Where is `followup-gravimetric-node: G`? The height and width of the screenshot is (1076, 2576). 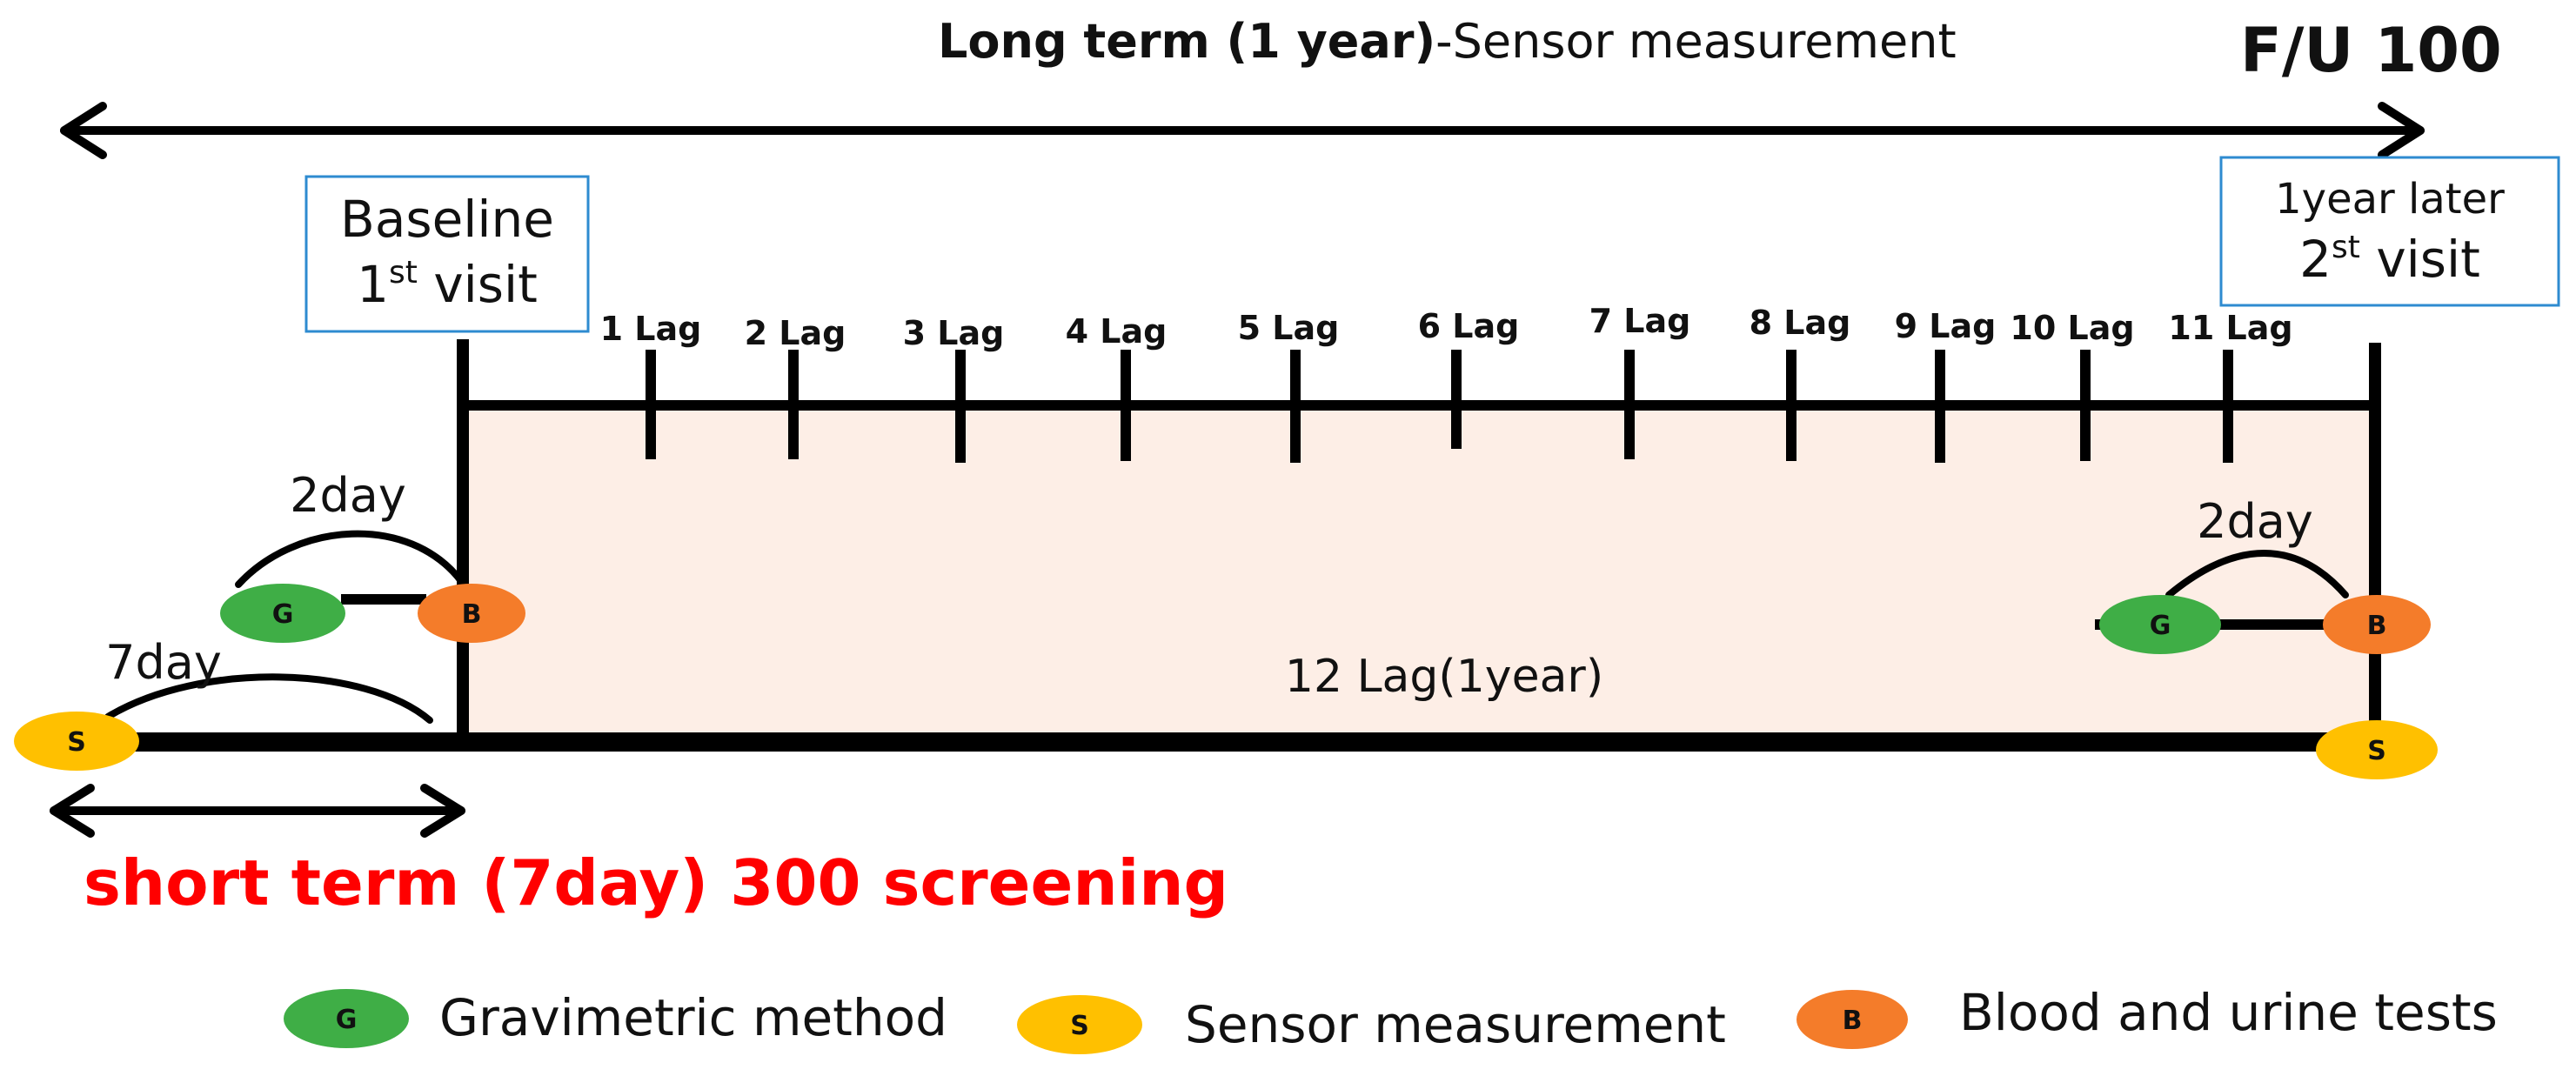
followup-gravimetric-node: G is located at coordinates (2160, 624).